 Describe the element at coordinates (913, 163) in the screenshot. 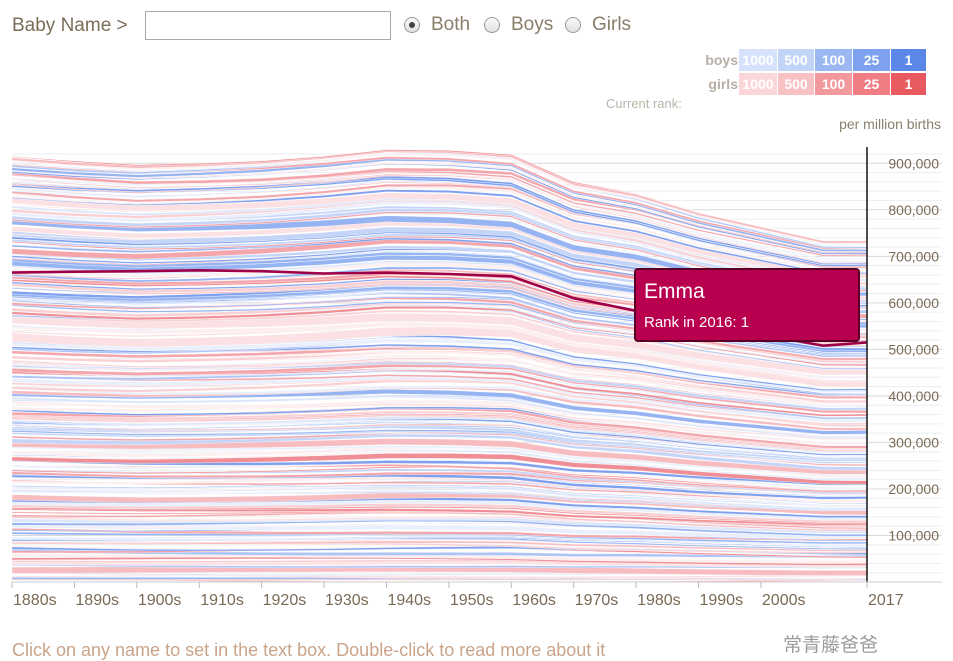

I see `y-tick-label: 900,000` at that location.